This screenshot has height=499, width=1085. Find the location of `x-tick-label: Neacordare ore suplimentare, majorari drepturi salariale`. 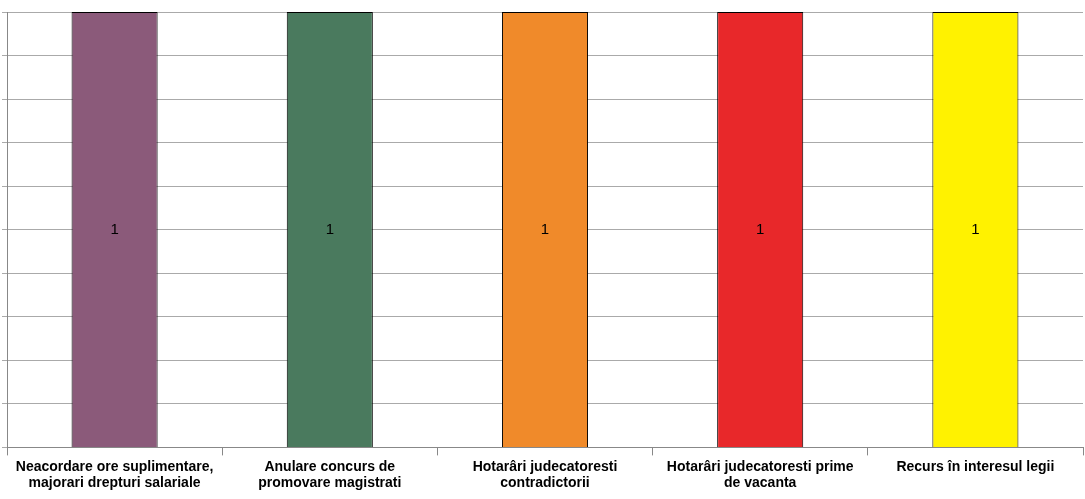

x-tick-label: Neacordare ore suplimentare, majorari drepturi salariale is located at coordinates (114, 474).